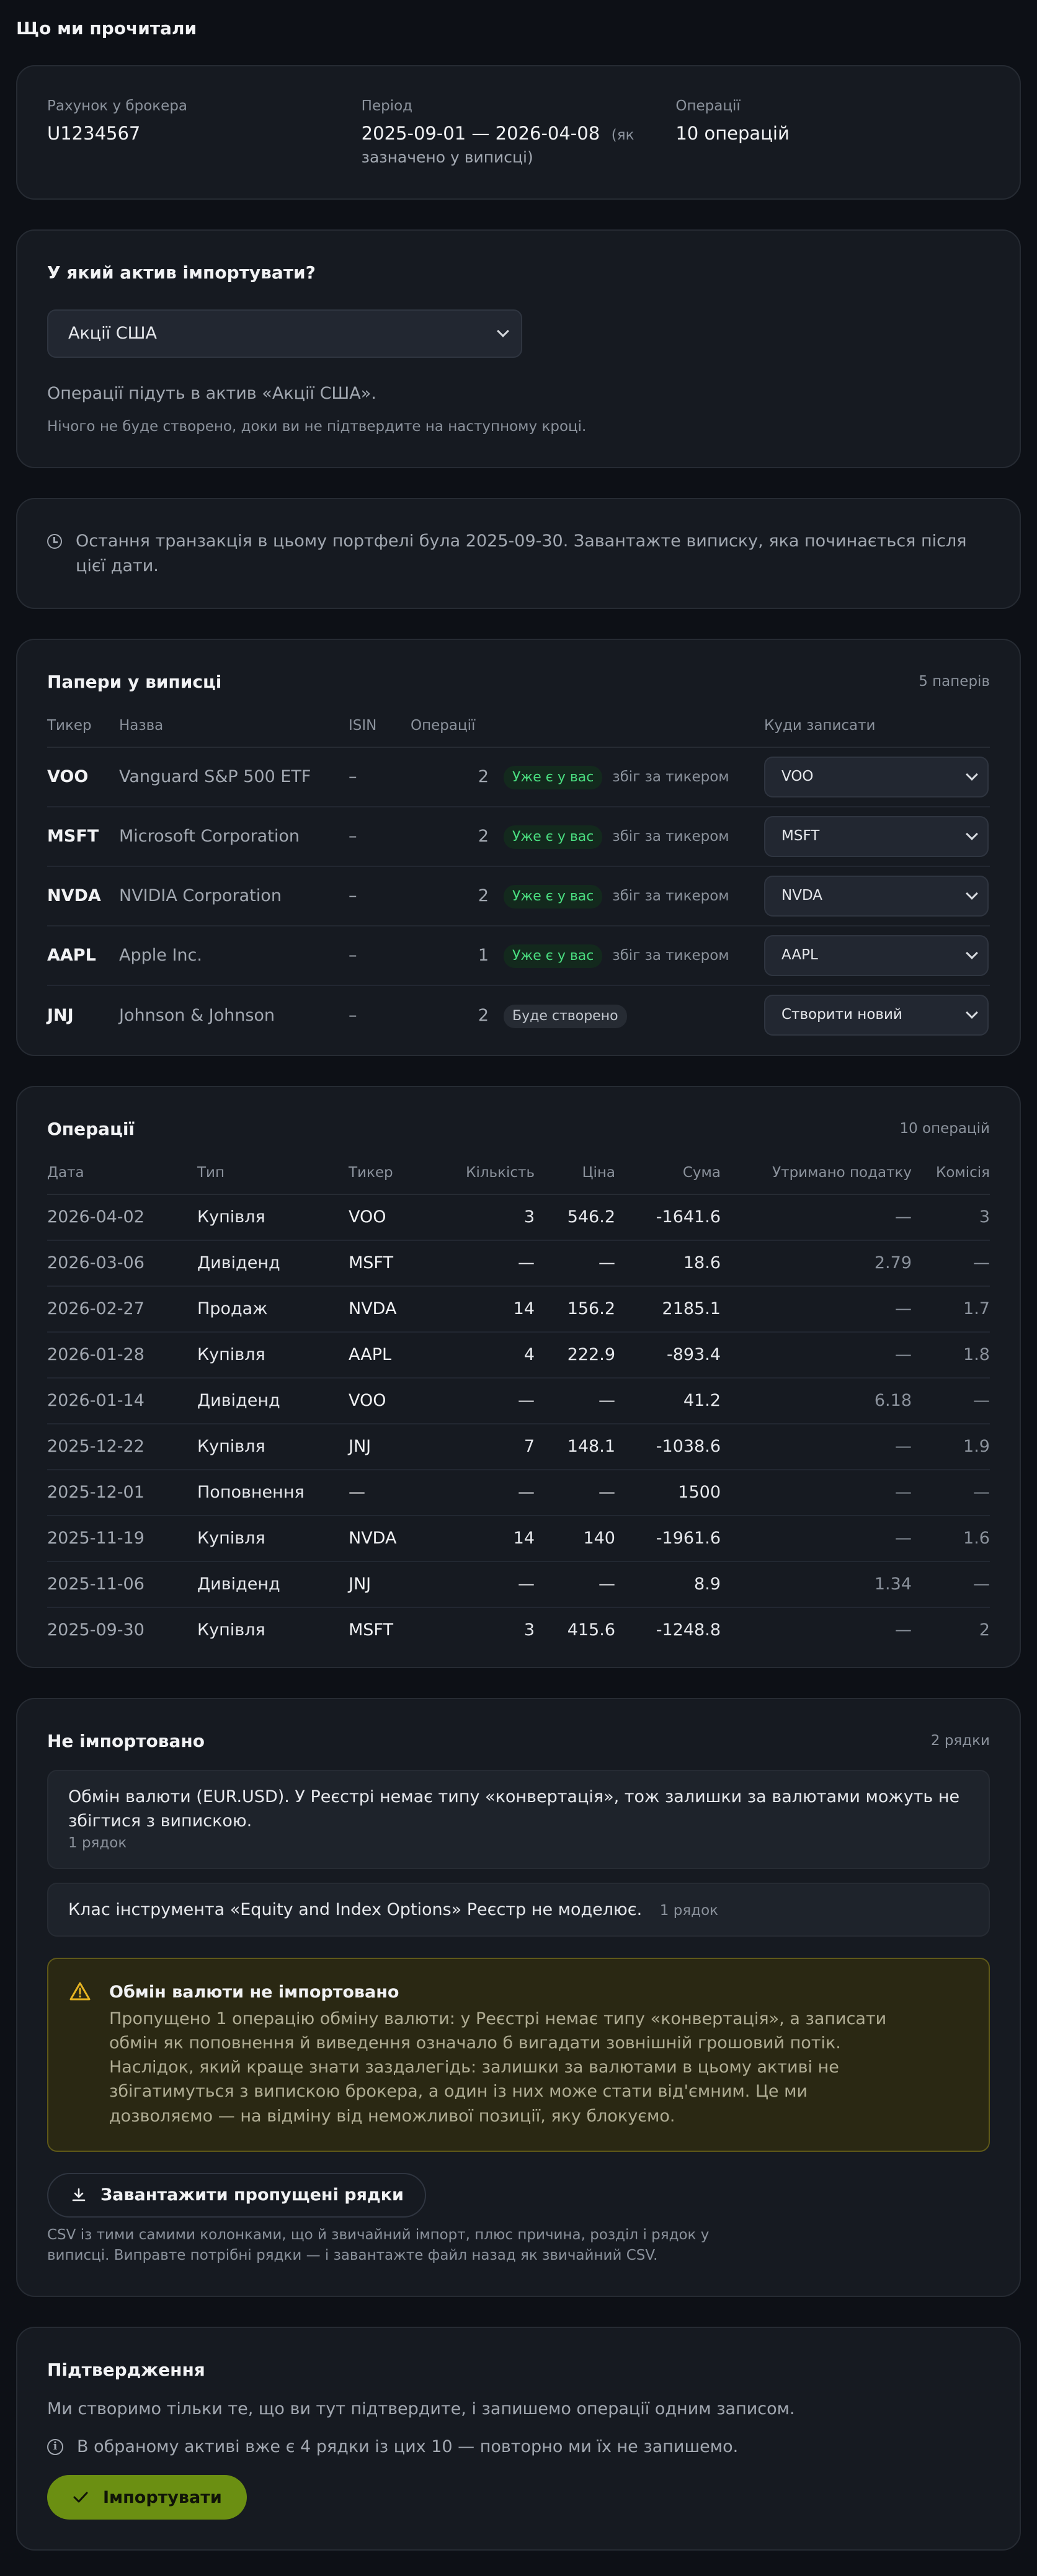 The width and height of the screenshot is (1037, 2576). I want to click on op-fee: 3, so click(951, 1217).